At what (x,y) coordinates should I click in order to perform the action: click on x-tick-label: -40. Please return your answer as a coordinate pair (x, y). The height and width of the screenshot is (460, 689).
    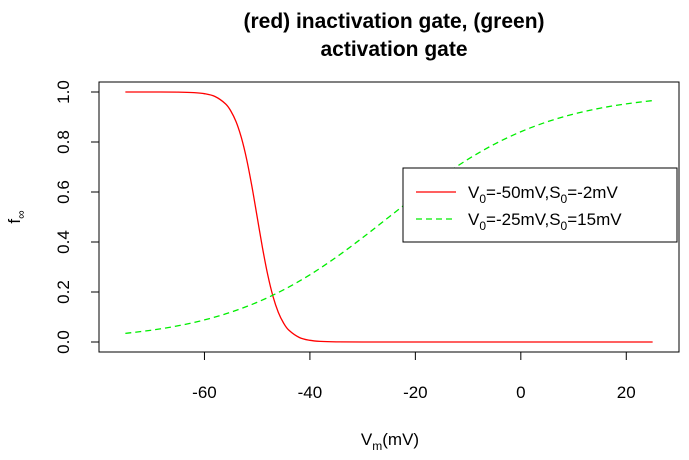
    Looking at the image, I should click on (310, 392).